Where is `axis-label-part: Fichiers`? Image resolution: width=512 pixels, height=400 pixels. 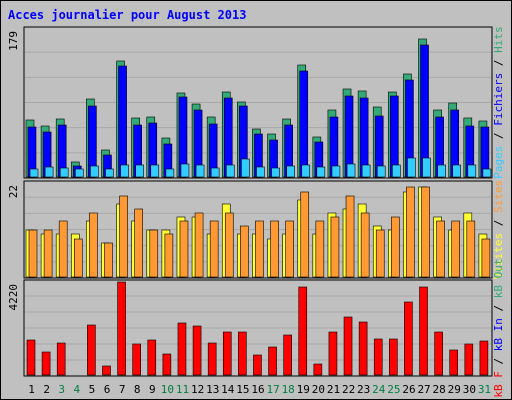 axis-label-part: Fichiers is located at coordinates (498, 99).